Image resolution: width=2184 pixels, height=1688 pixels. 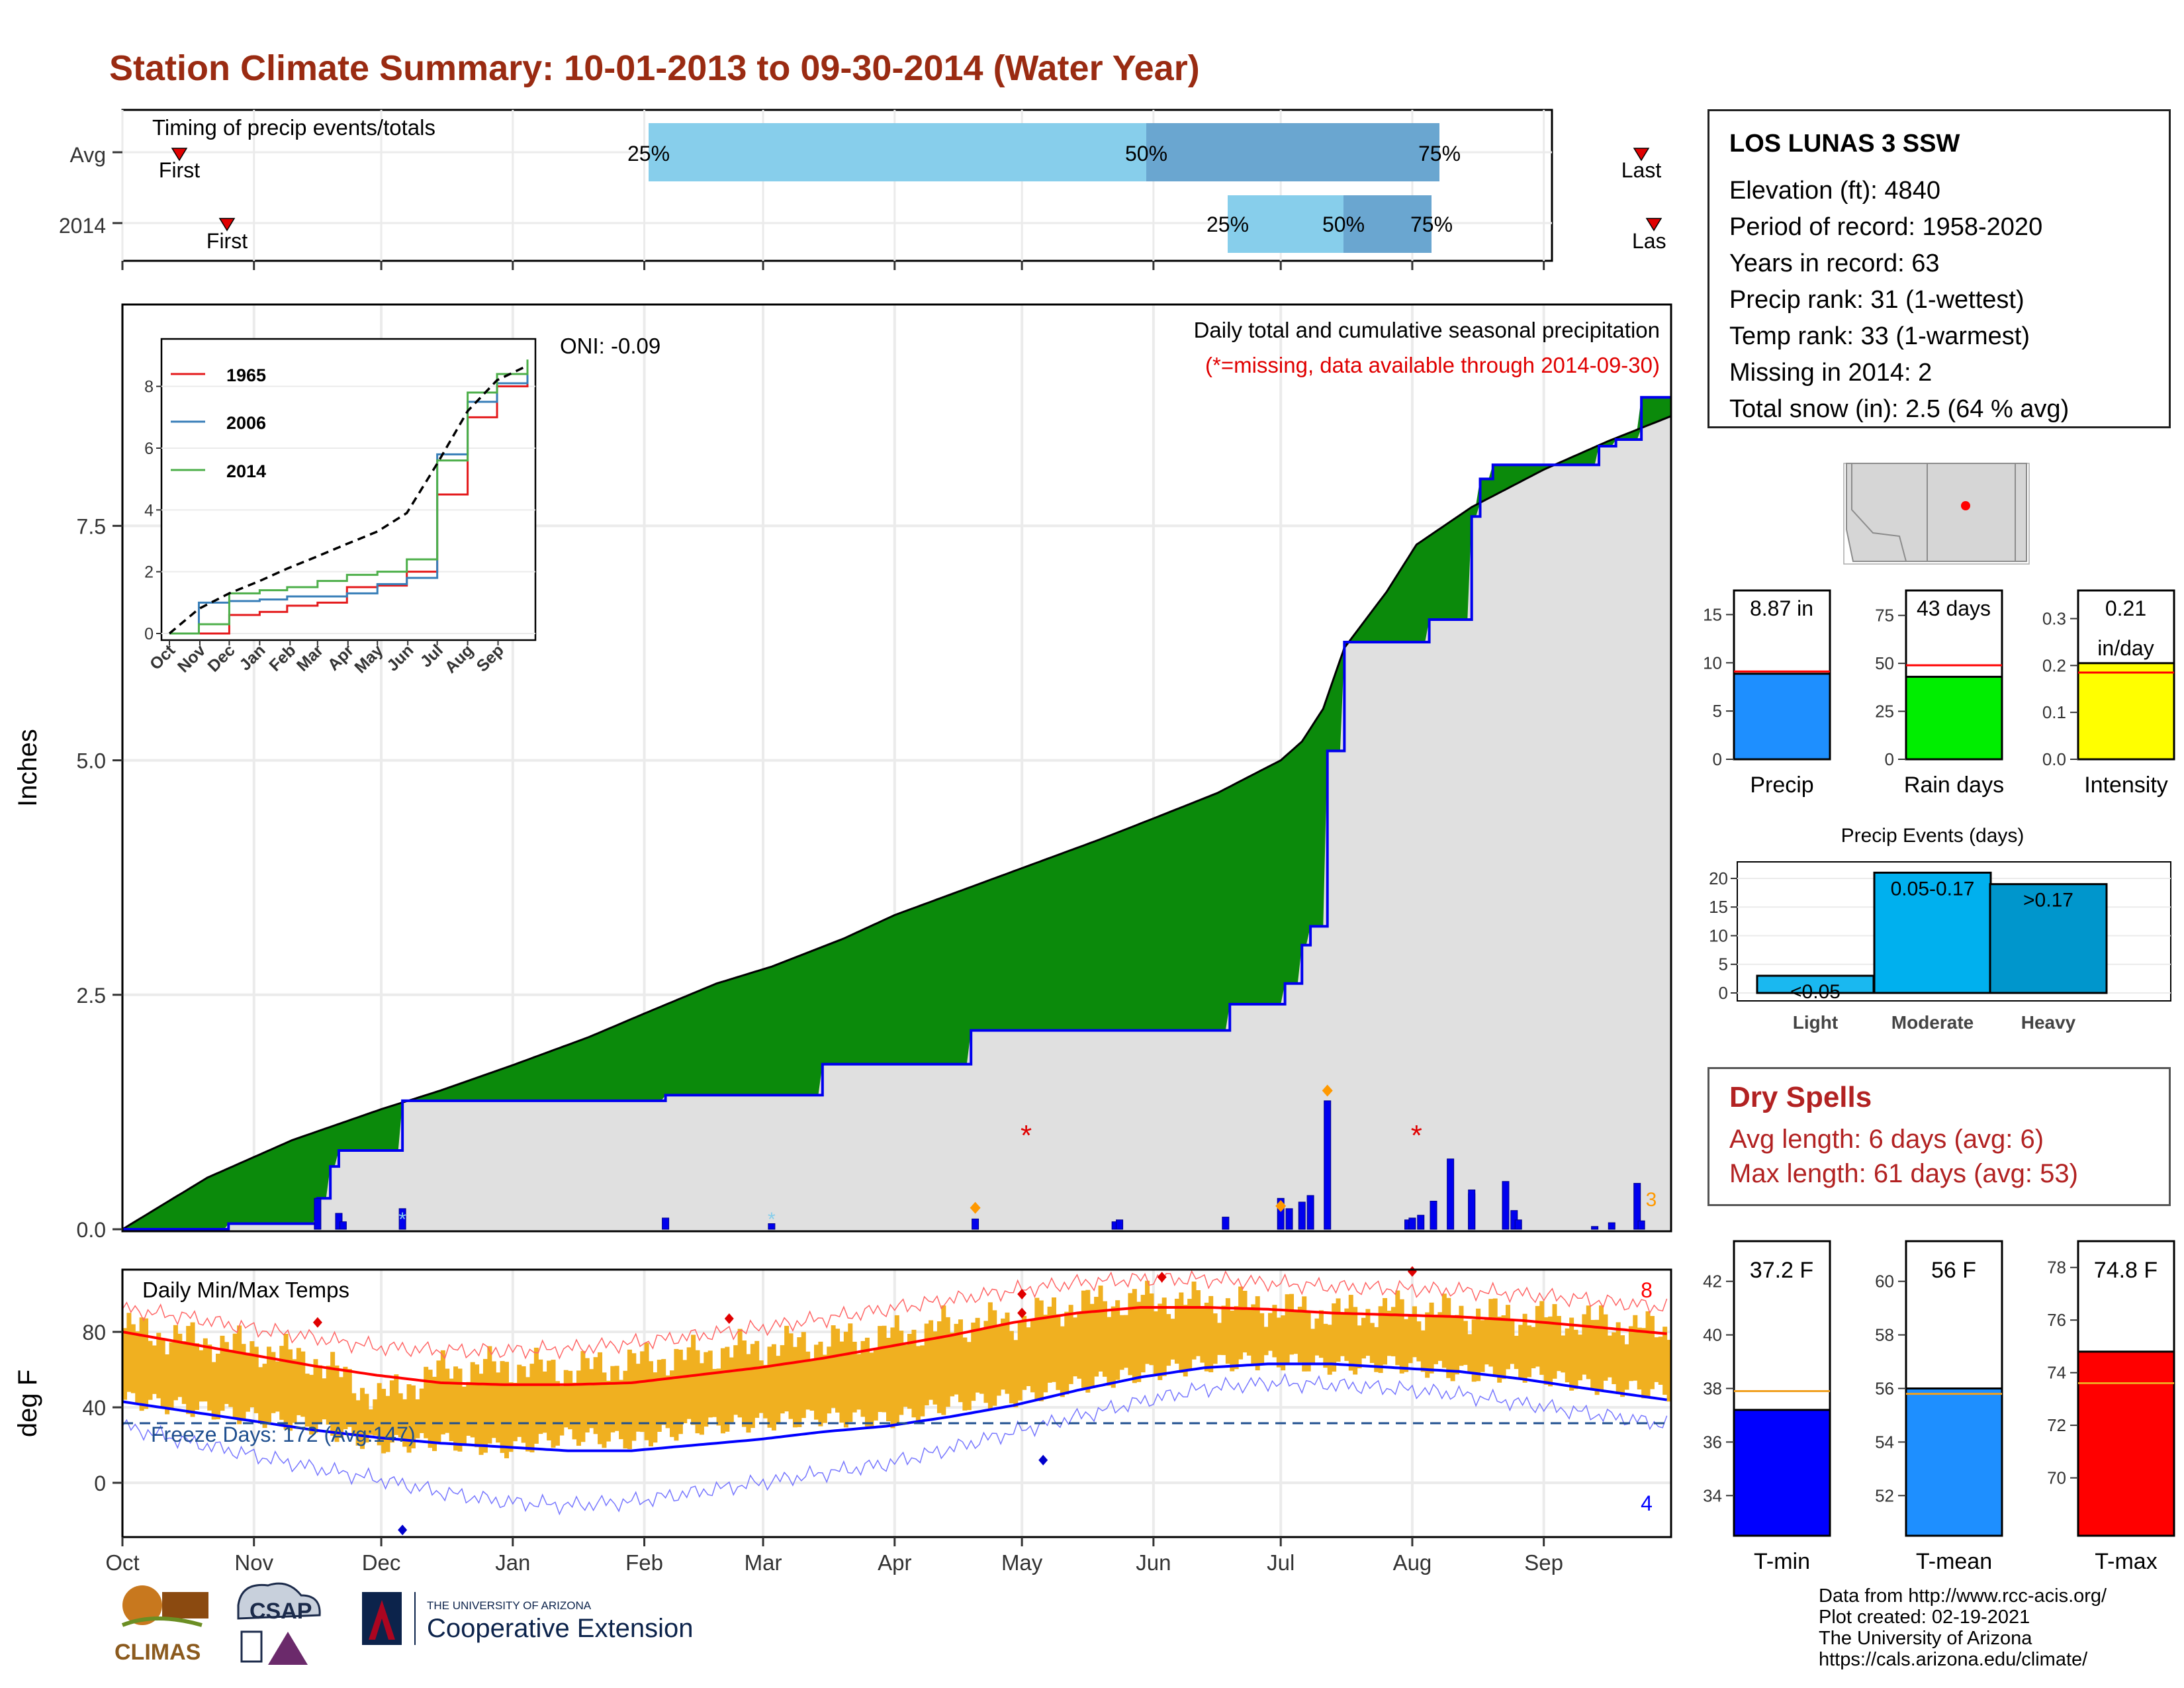 I want to click on station-precip-rank: Precip rank: 31 (1-wettest), so click(x=1877, y=300).